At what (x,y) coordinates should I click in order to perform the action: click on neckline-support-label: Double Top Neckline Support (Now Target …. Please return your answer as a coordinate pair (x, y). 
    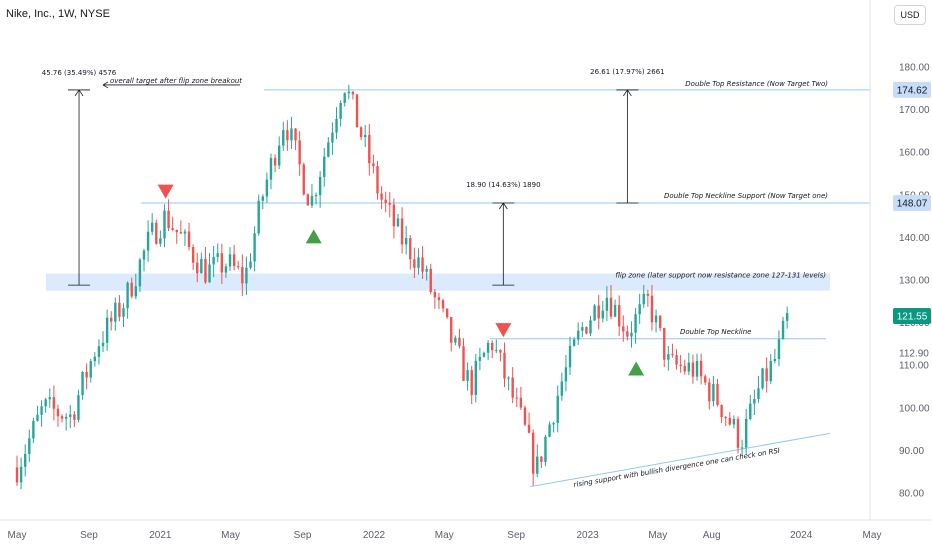
    Looking at the image, I should click on (746, 196).